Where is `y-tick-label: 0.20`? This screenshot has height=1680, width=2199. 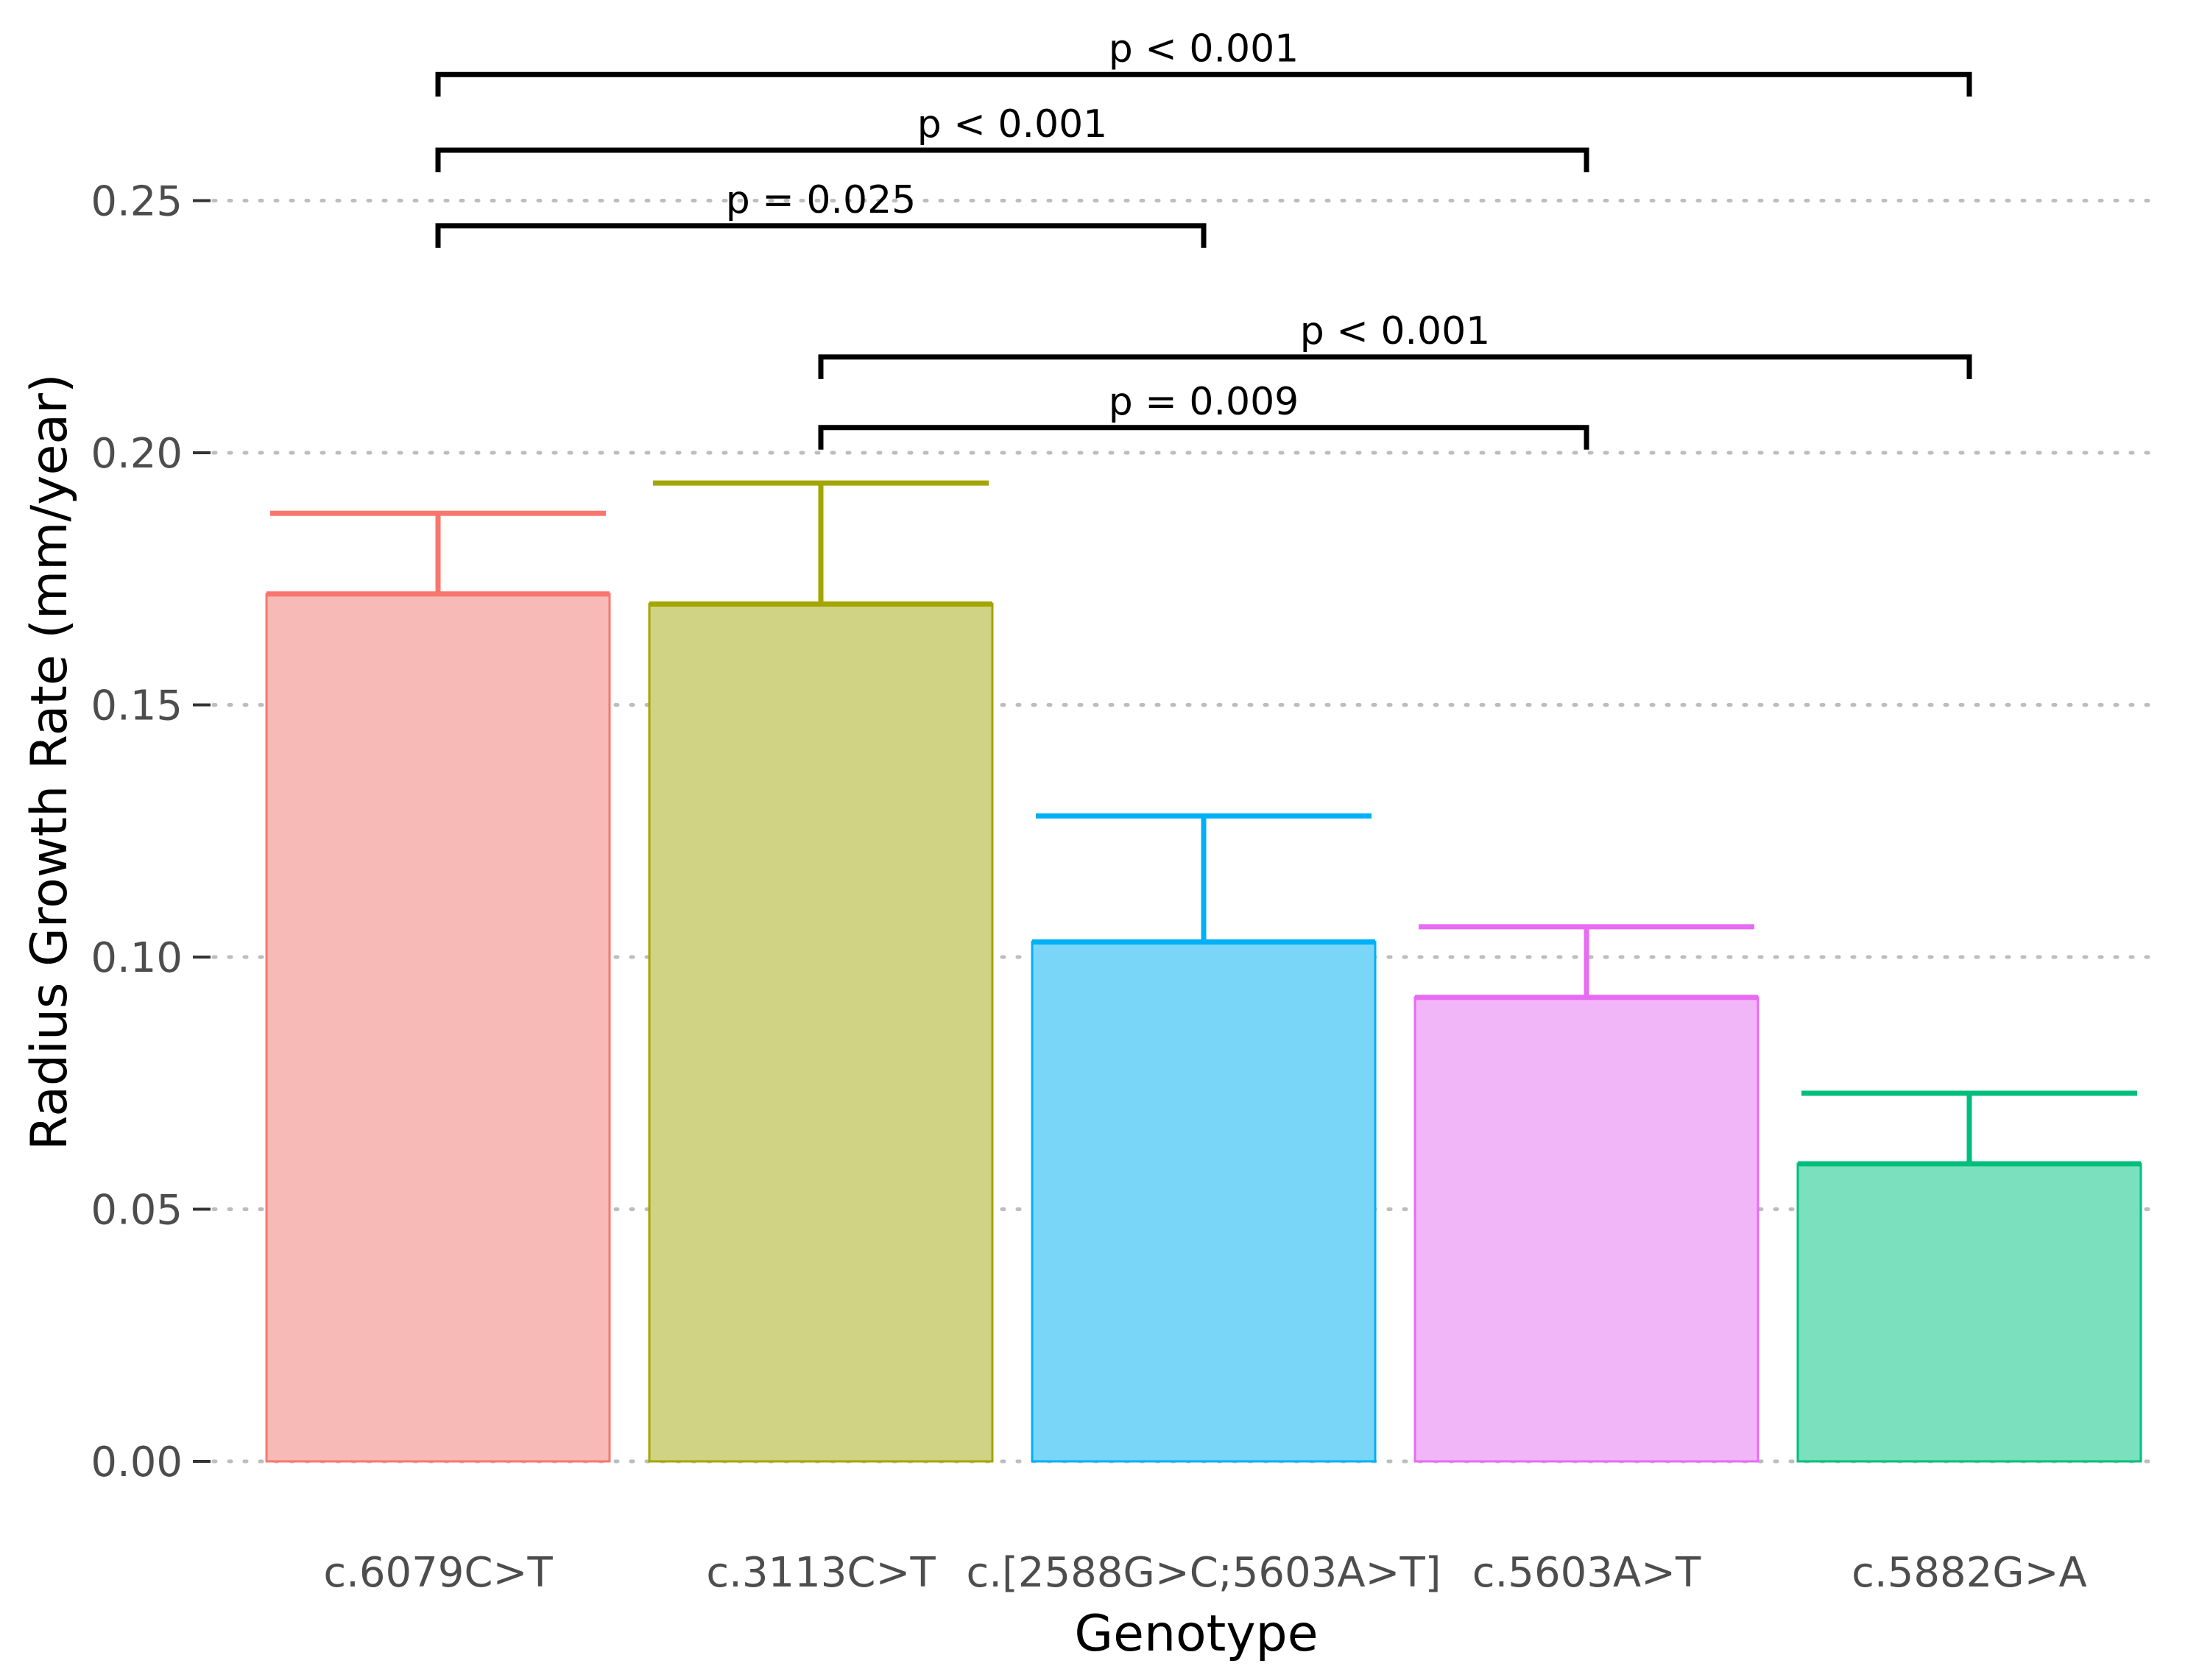
y-tick-label: 0.20 is located at coordinates (137, 454).